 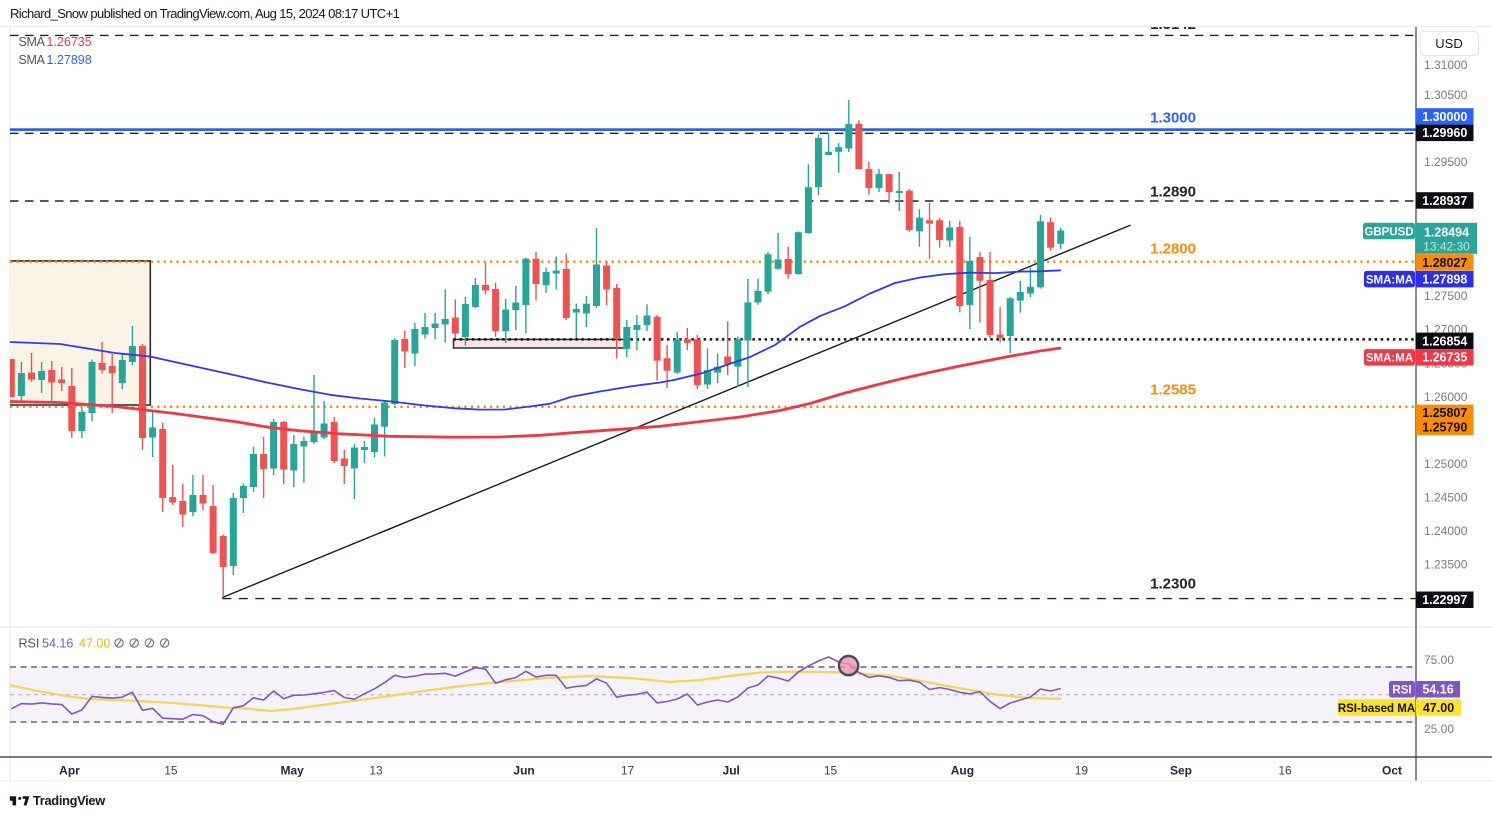 What do you see at coordinates (523, 771) in the screenshot?
I see `svg-text: Jun` at bounding box center [523, 771].